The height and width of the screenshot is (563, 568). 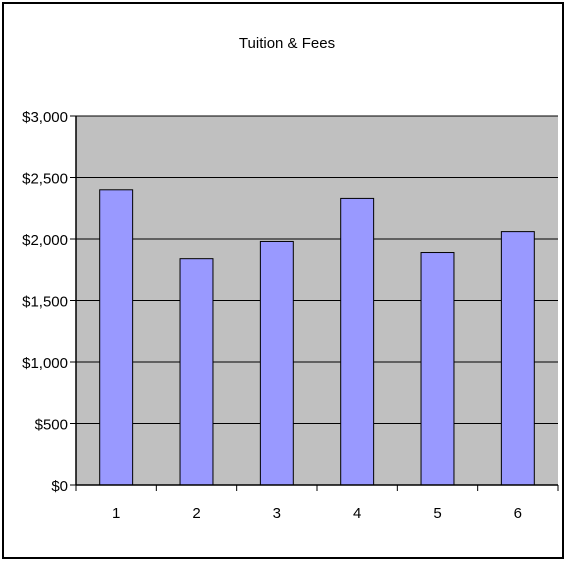 I want to click on x-tick-label: 1, so click(x=116, y=513).